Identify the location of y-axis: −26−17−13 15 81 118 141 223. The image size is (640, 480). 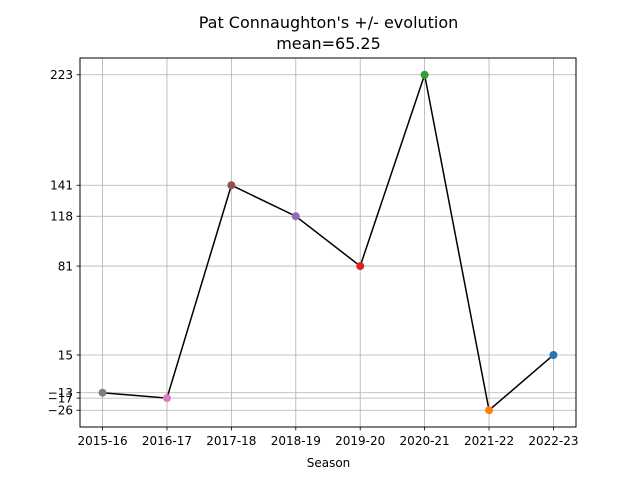
(64, 243).